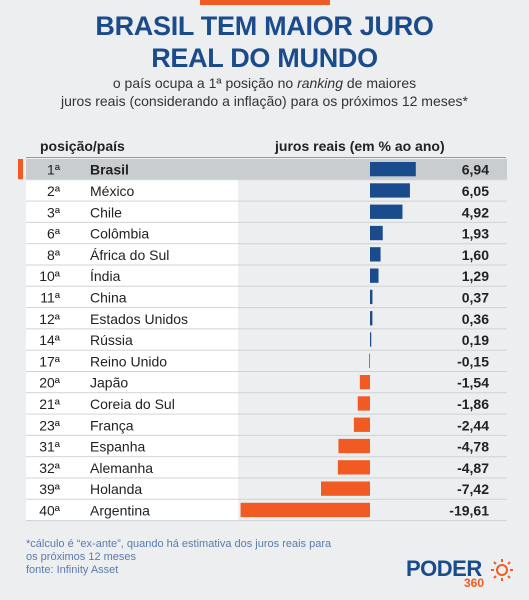 The width and height of the screenshot is (529, 600). What do you see at coordinates (363, 403) in the screenshot?
I see `bar-coreia-do-sul` at bounding box center [363, 403].